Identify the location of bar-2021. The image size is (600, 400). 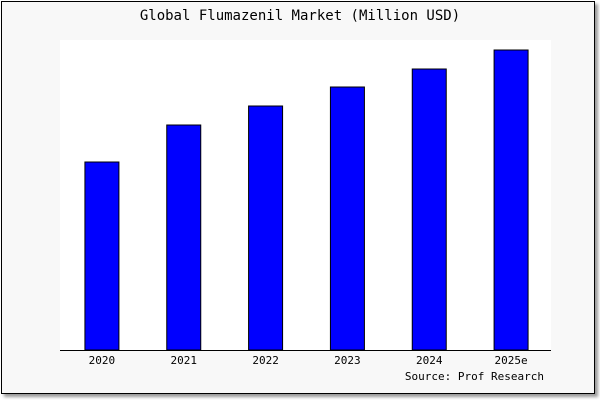
(184, 237).